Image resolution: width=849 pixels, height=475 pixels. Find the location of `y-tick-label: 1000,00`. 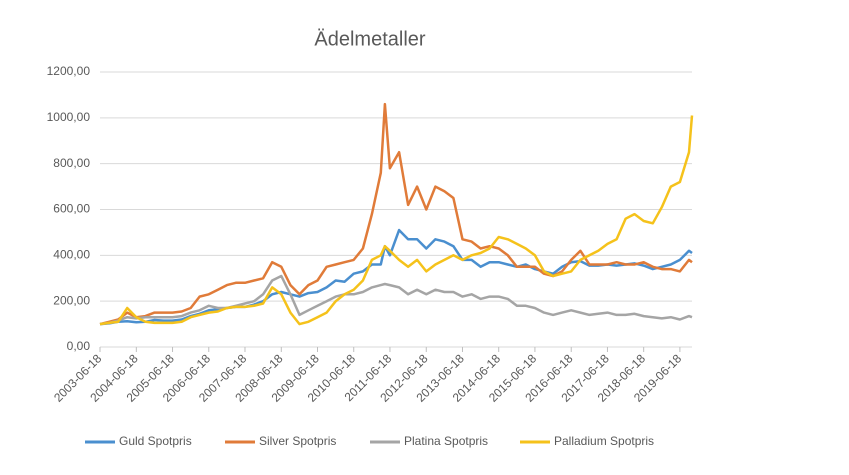

y-tick-label: 1000,00 is located at coordinates (69, 117).